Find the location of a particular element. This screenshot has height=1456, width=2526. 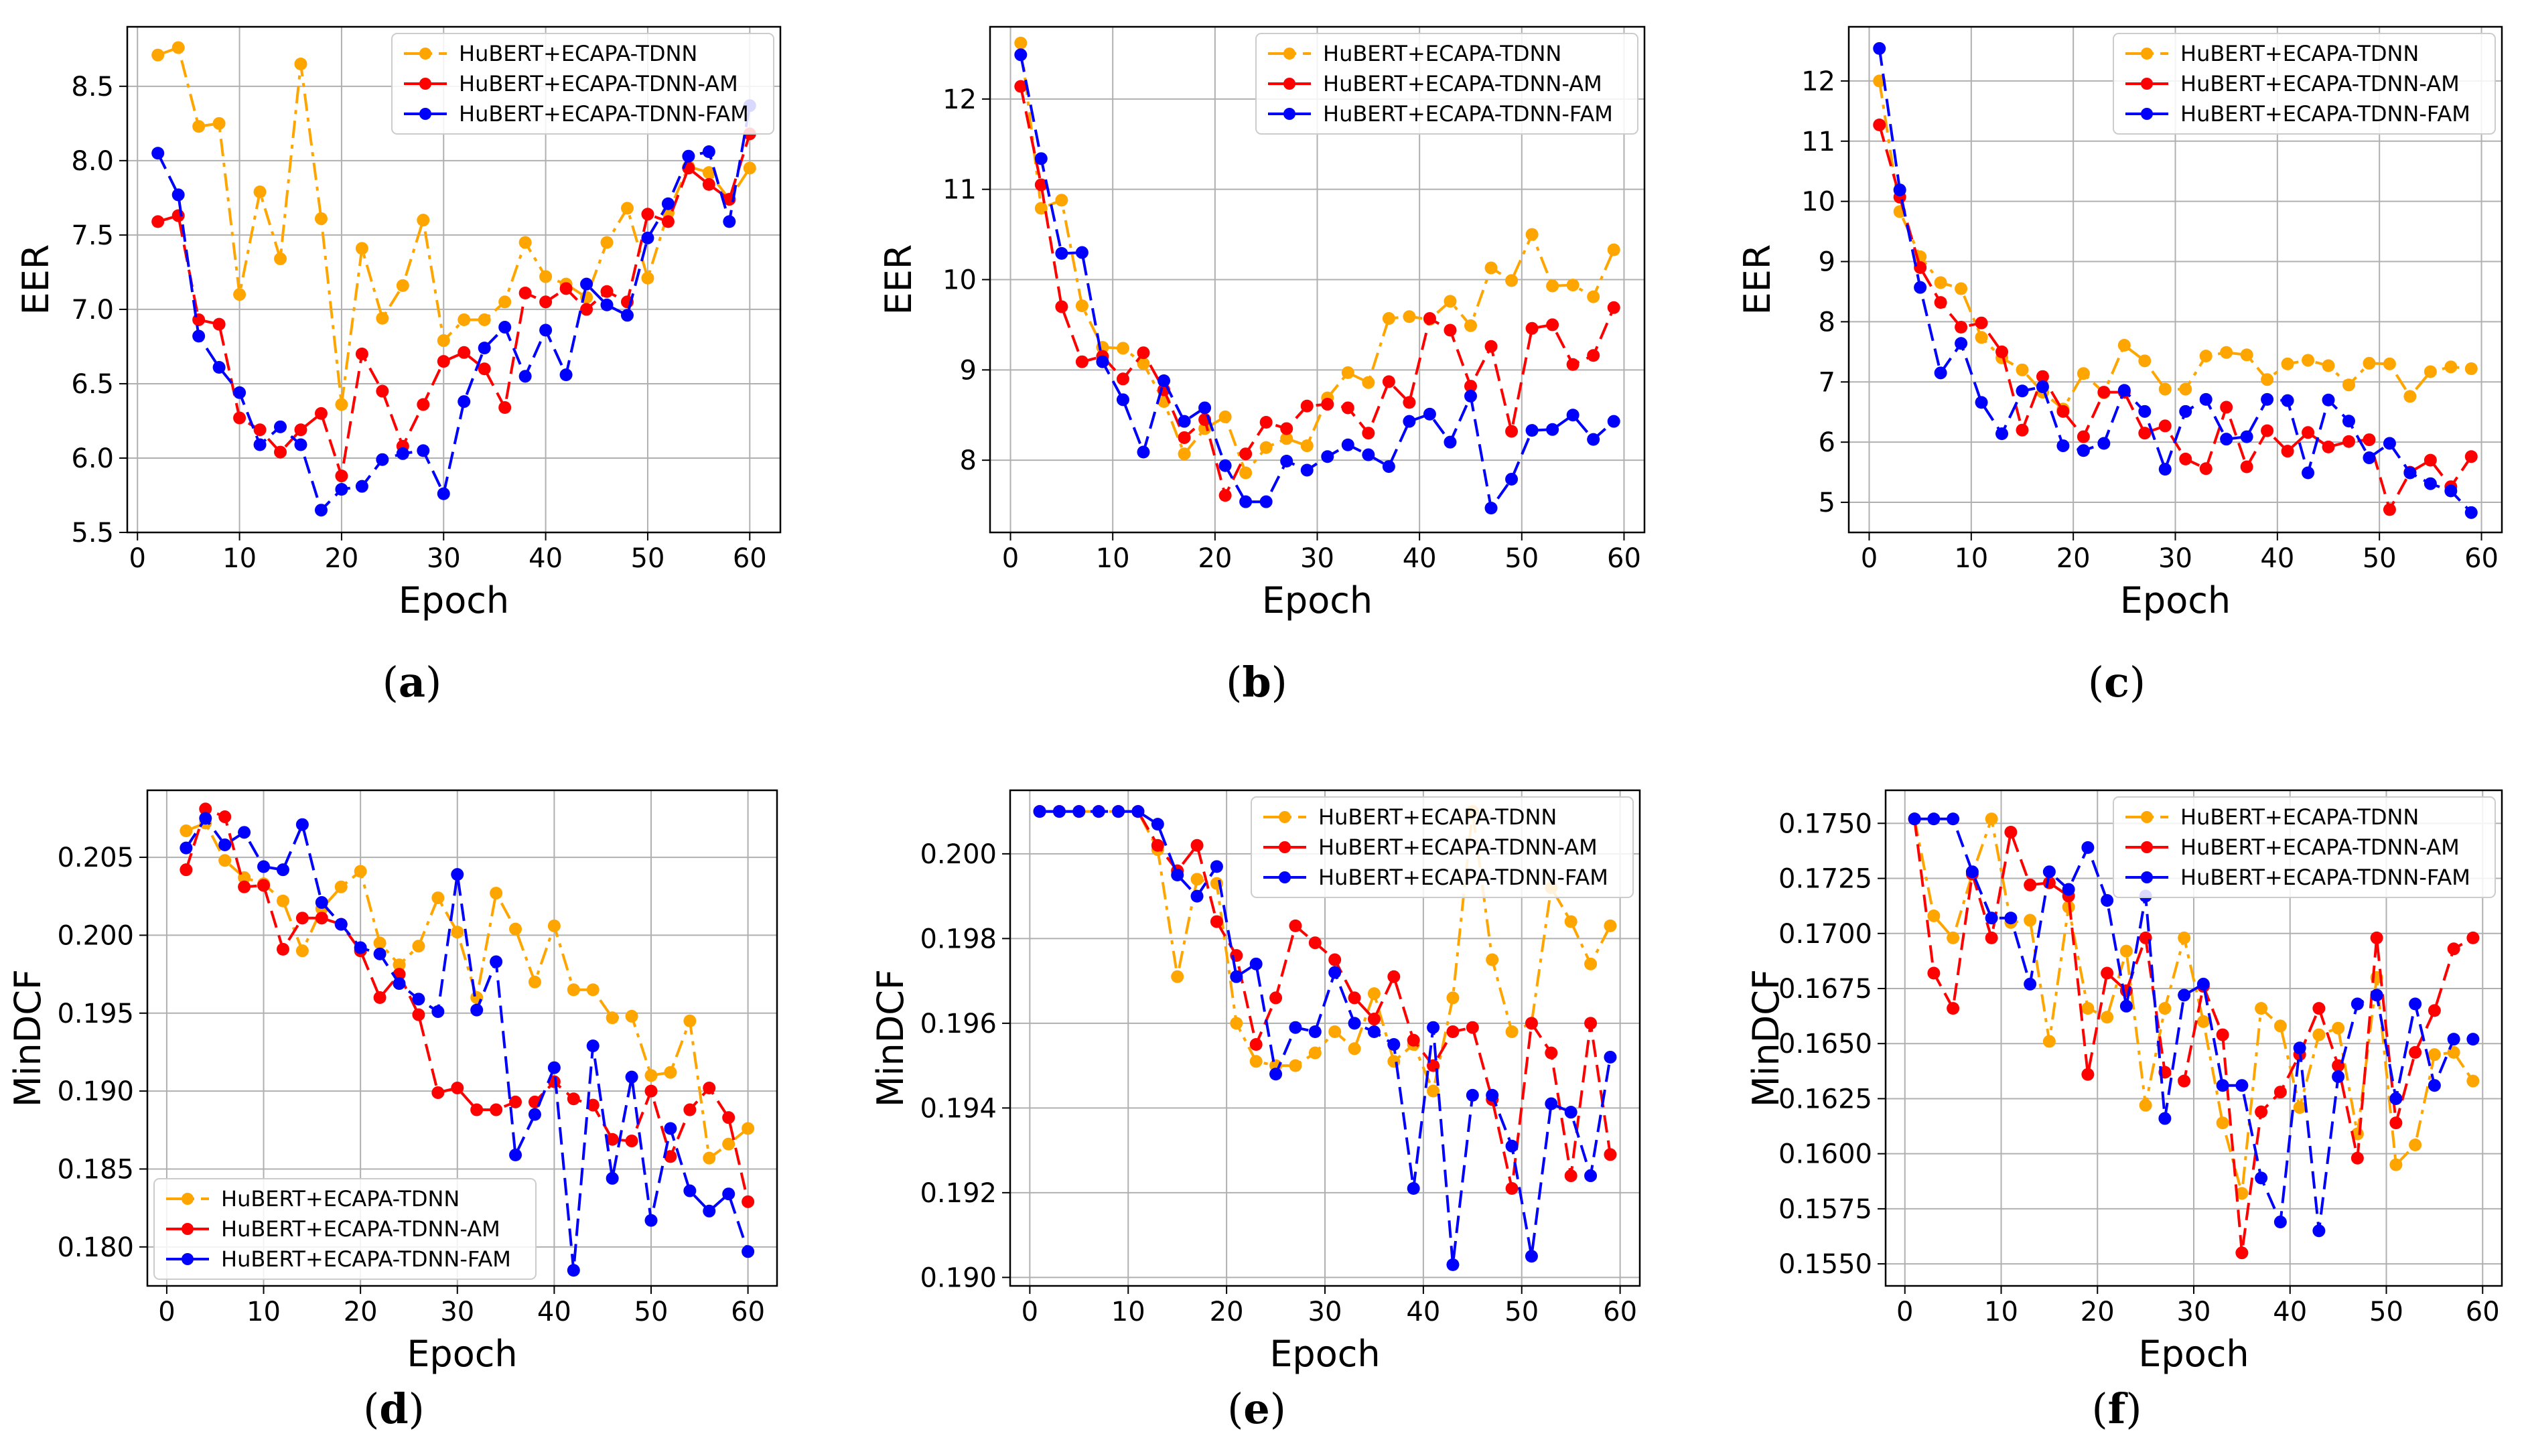

y-tick-label: 12 is located at coordinates (1818, 81).